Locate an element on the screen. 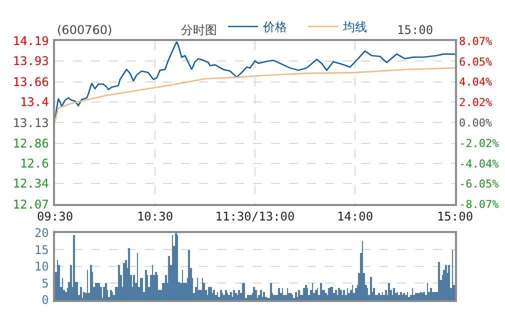  y2-tick-label: -2.02% is located at coordinates (479, 143).